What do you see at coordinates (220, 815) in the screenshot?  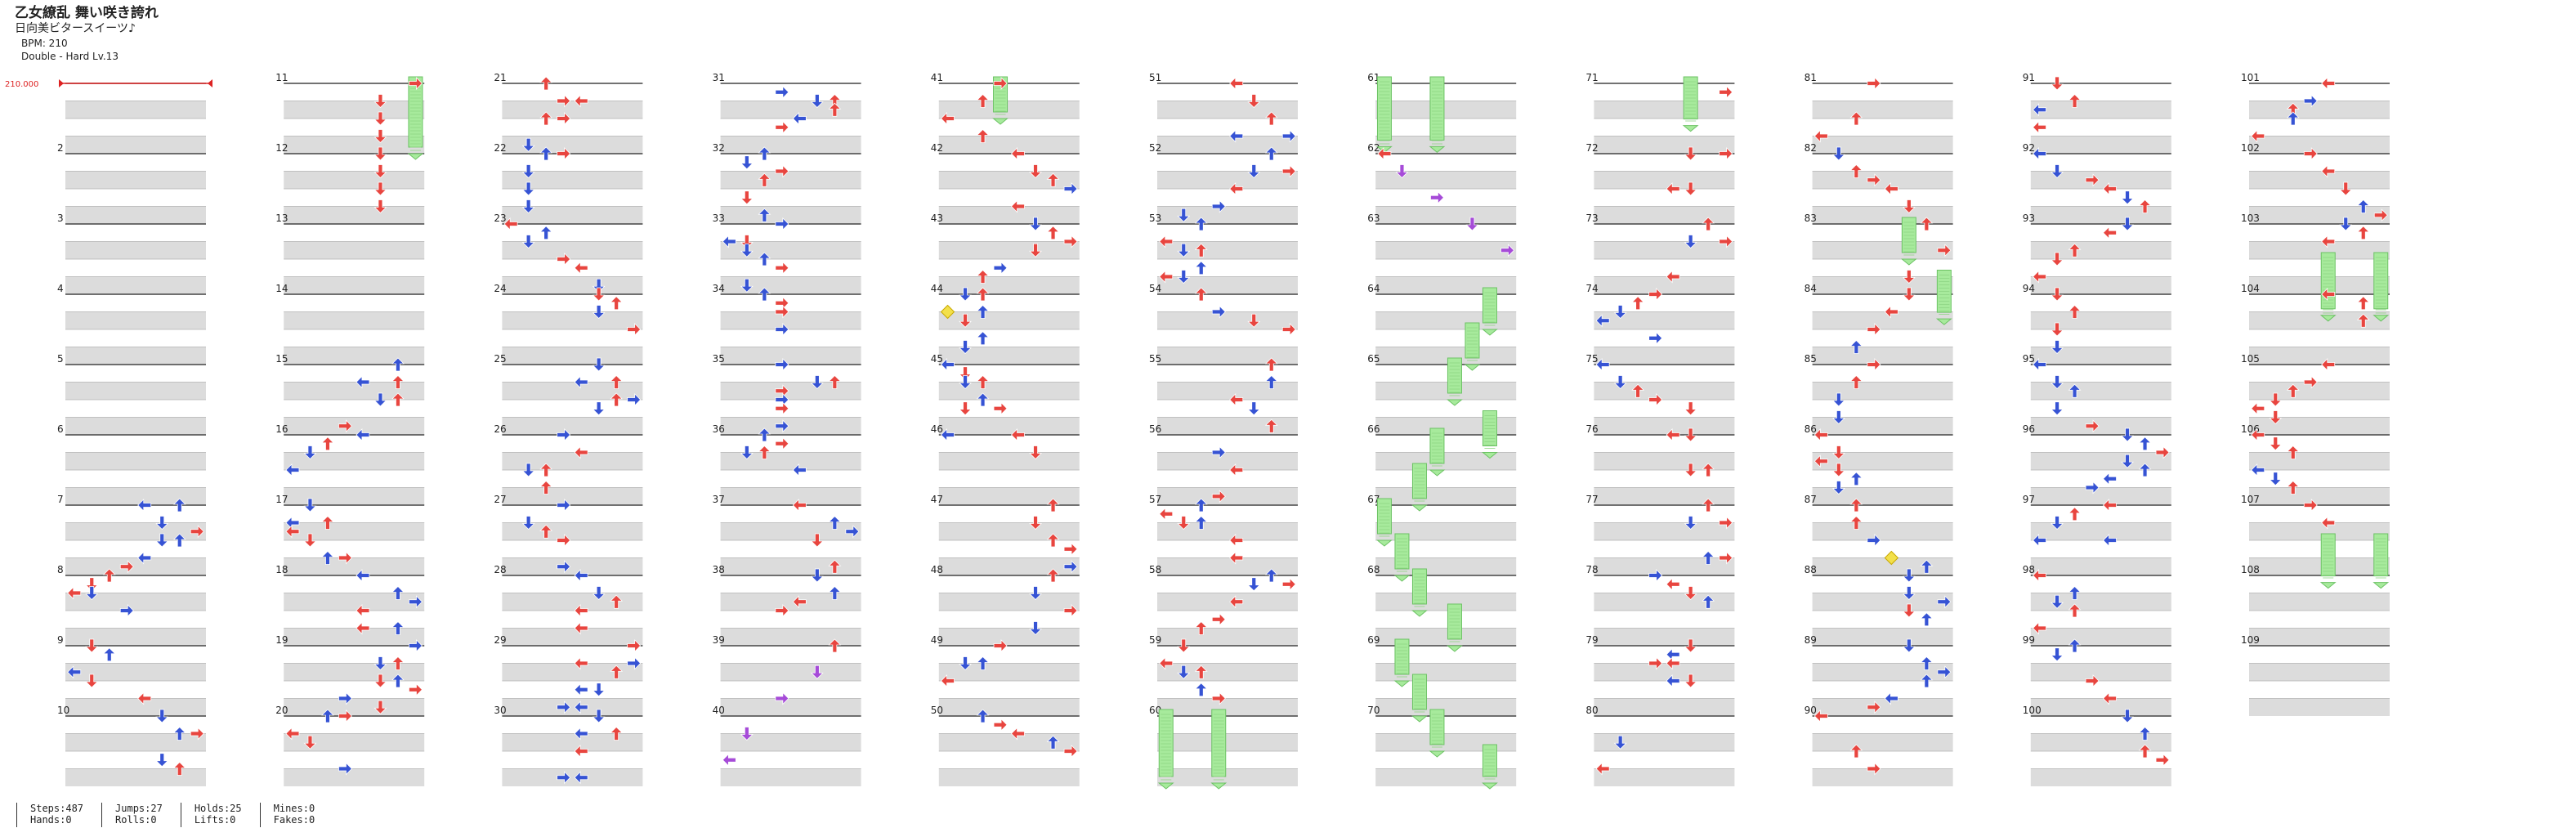 I see `stats-group-holds: Holds:25 Lifts:0` at bounding box center [220, 815].